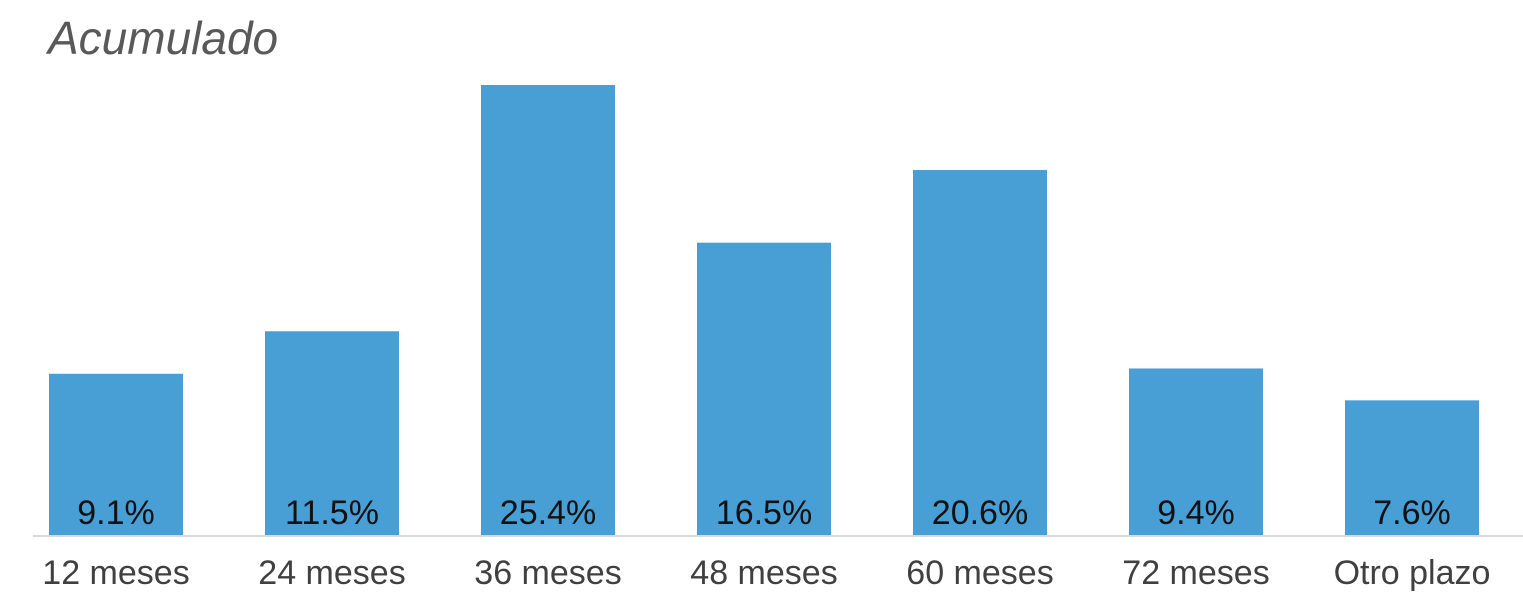 This screenshot has width=1523, height=597. What do you see at coordinates (163, 38) in the screenshot?
I see `chart-title: Acumulado` at bounding box center [163, 38].